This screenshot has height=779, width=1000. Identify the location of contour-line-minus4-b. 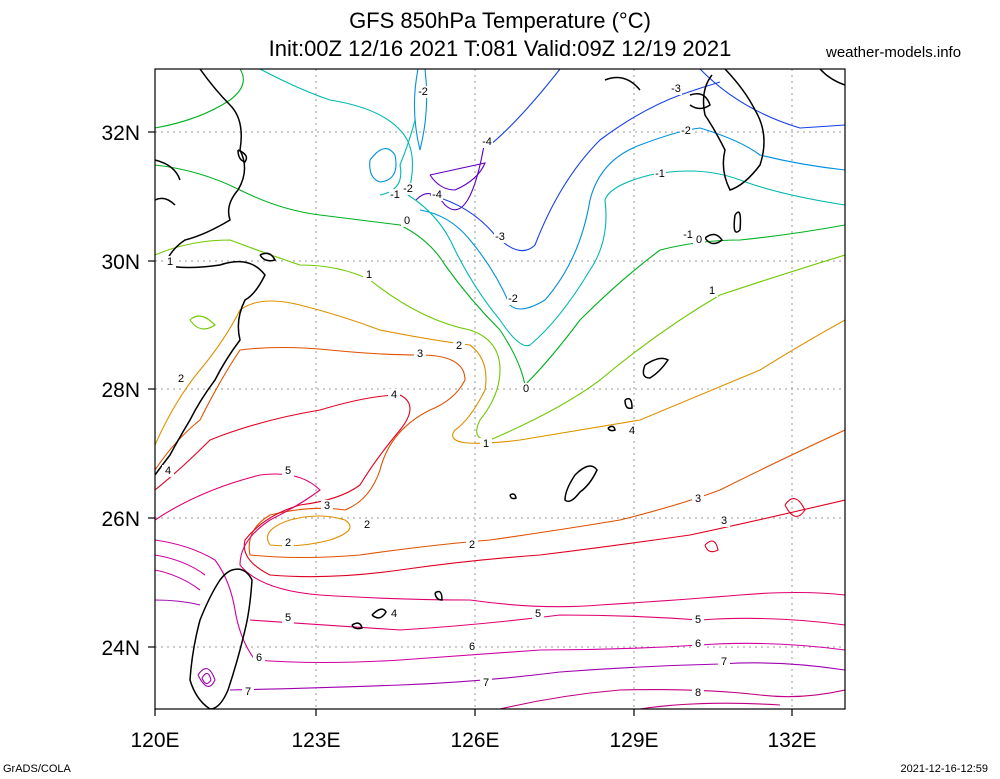
(457, 176).